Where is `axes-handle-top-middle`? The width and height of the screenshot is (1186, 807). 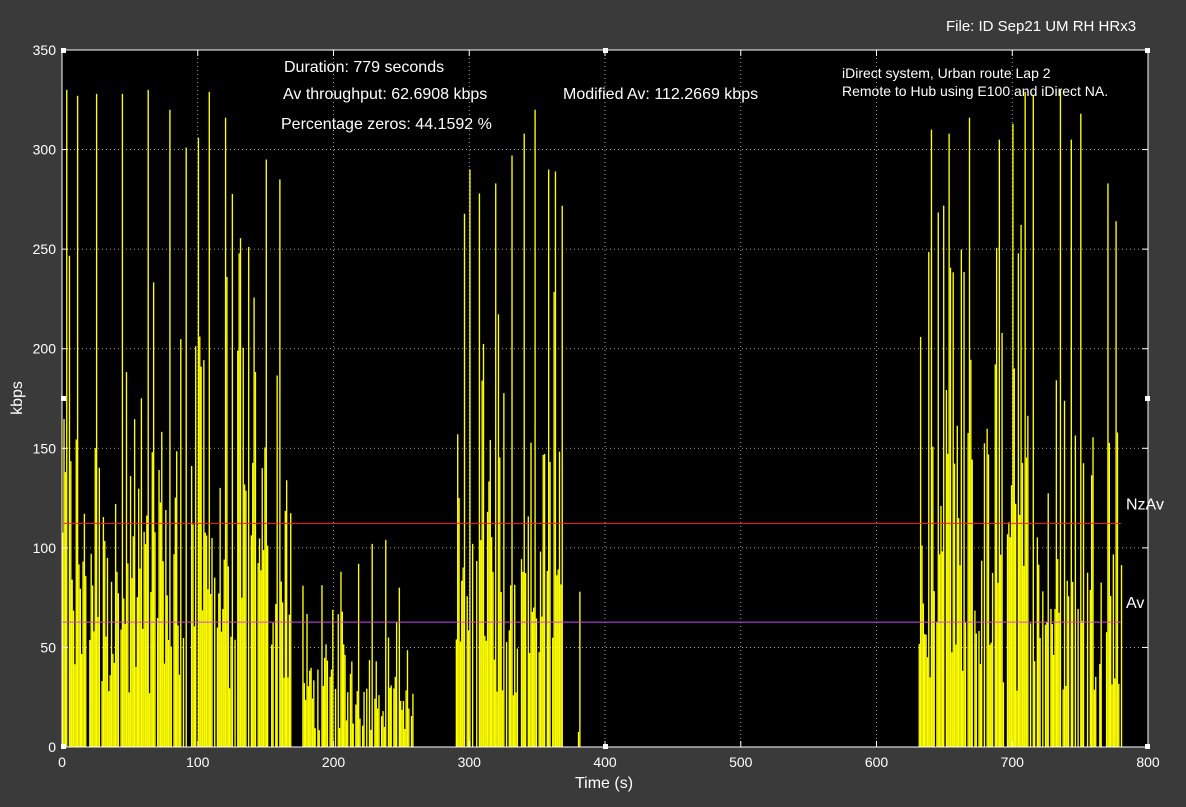 axes-handle-top-middle is located at coordinates (605, 50).